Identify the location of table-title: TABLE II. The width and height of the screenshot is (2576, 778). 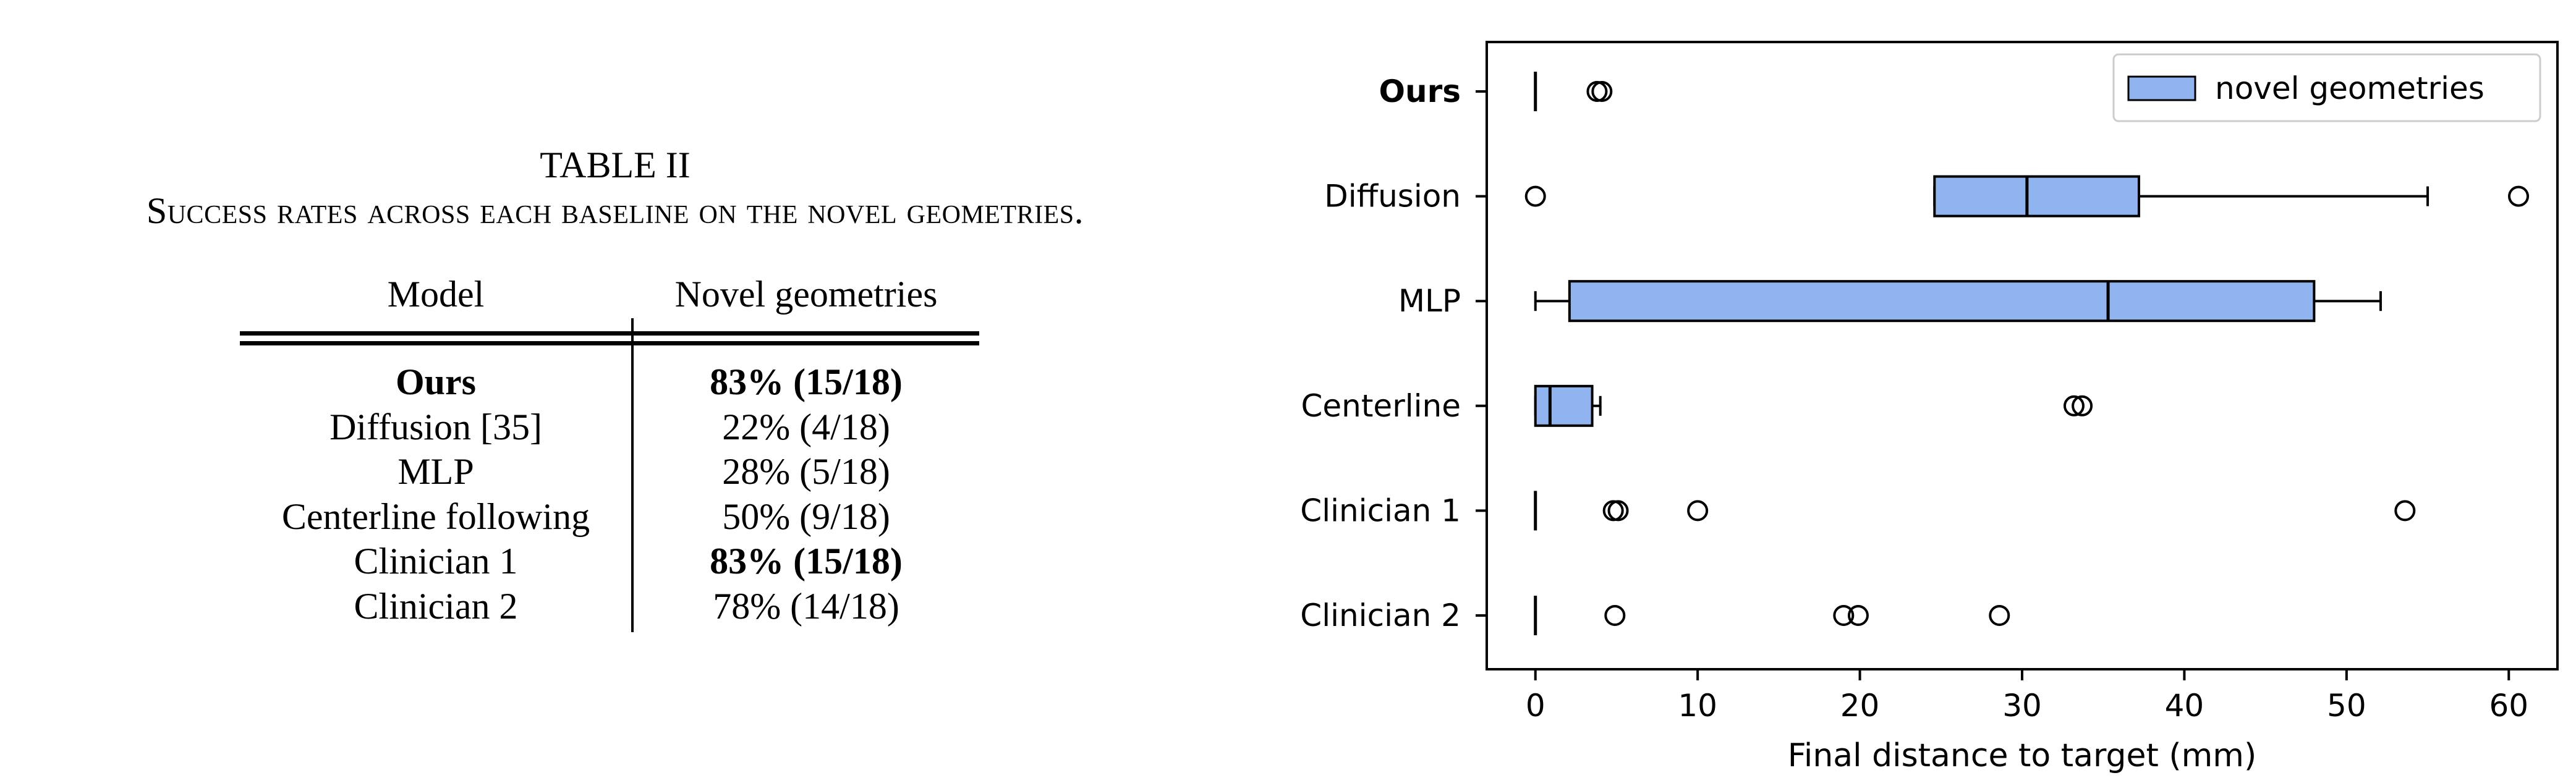
(615, 165).